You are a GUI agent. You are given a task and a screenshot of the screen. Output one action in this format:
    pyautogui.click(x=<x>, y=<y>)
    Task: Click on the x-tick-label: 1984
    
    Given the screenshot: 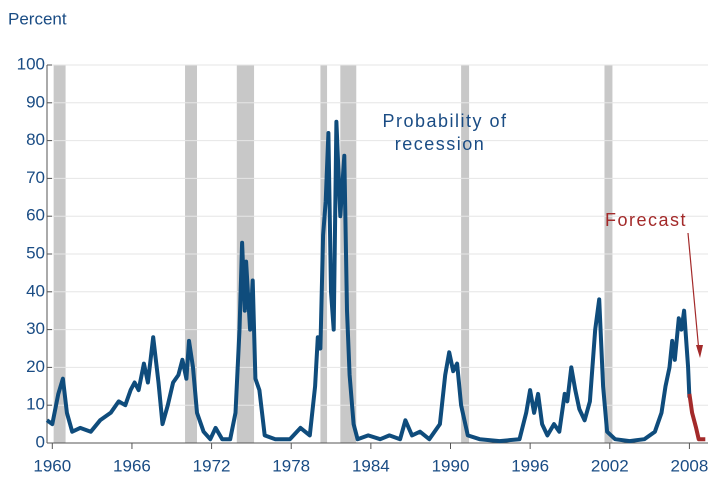 What is the action you would take?
    pyautogui.click(x=371, y=465)
    